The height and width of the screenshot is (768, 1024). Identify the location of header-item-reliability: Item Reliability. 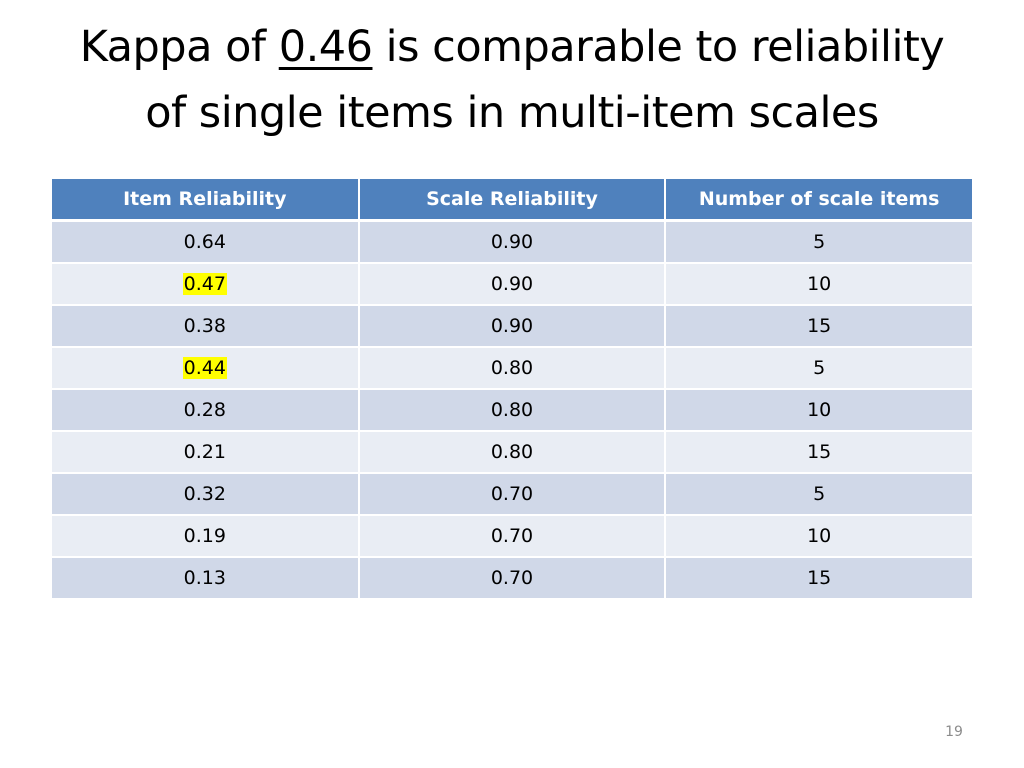
(206, 200).